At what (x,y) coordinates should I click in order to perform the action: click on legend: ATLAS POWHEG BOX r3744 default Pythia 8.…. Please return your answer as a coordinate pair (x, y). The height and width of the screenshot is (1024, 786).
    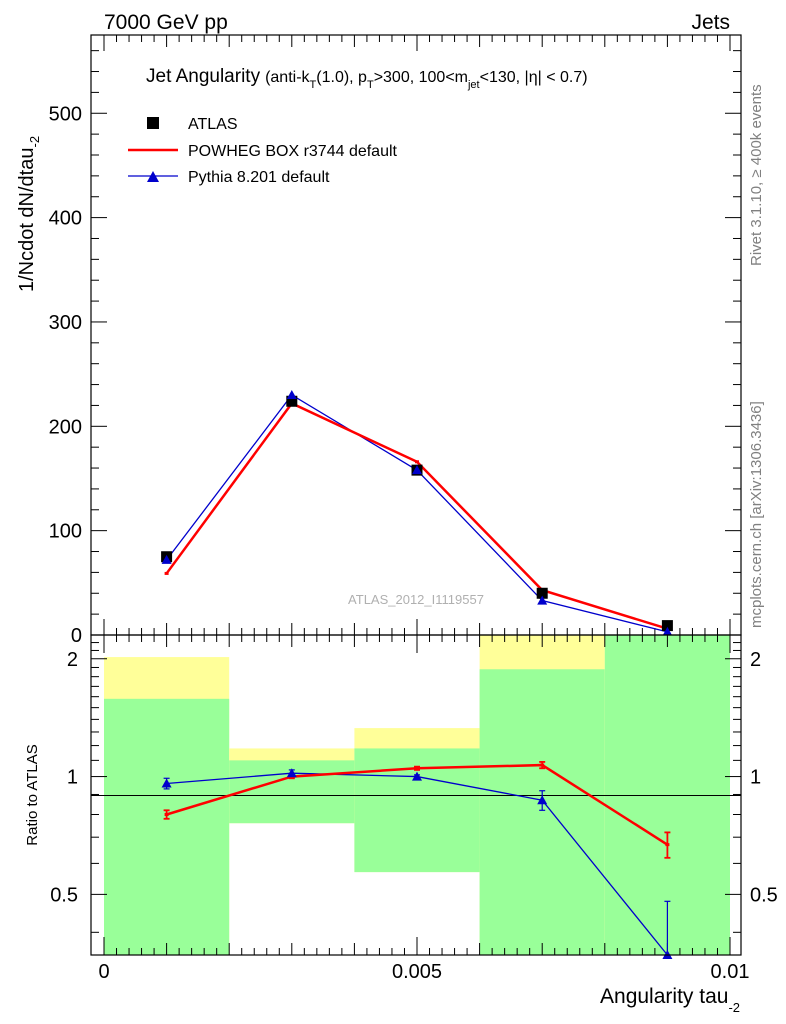
    Looking at the image, I should click on (263, 151).